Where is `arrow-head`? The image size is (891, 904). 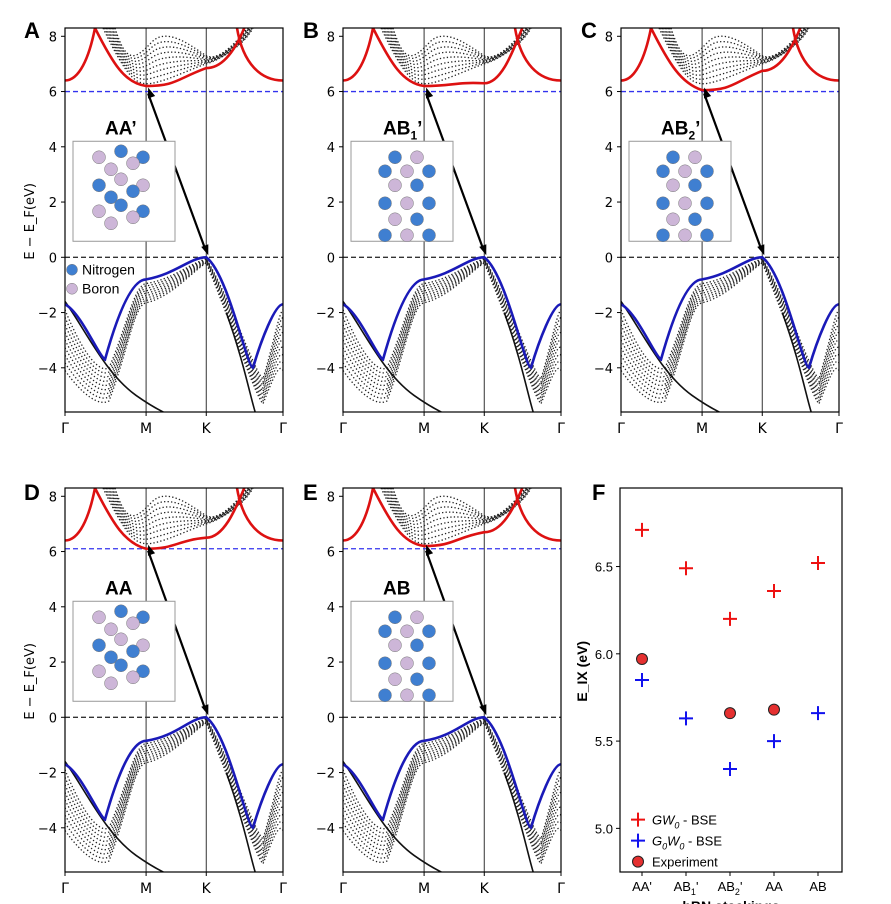 arrow-head is located at coordinates (429, 550).